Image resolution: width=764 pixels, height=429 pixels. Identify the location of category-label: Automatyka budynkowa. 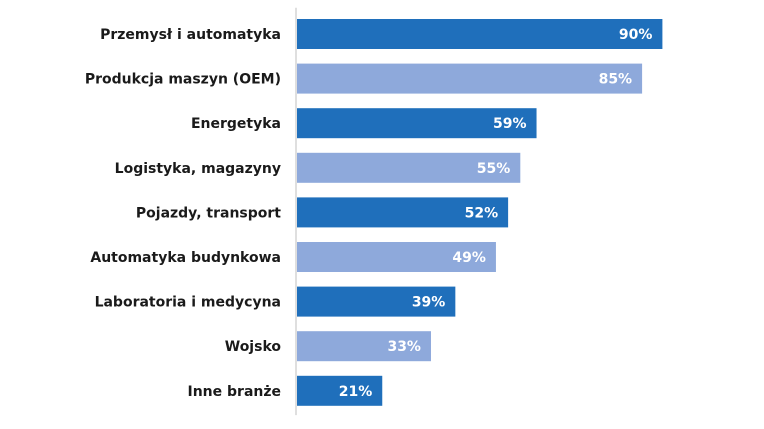
(185, 258).